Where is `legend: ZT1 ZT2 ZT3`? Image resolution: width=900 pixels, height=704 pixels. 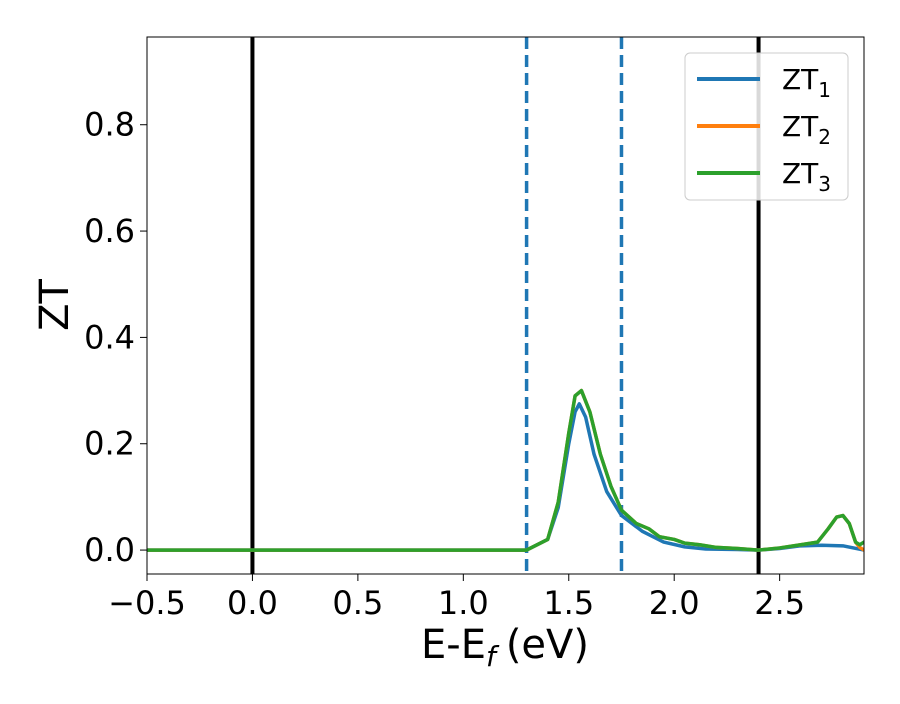
legend: ZT1 ZT2 ZT3 is located at coordinates (766, 126).